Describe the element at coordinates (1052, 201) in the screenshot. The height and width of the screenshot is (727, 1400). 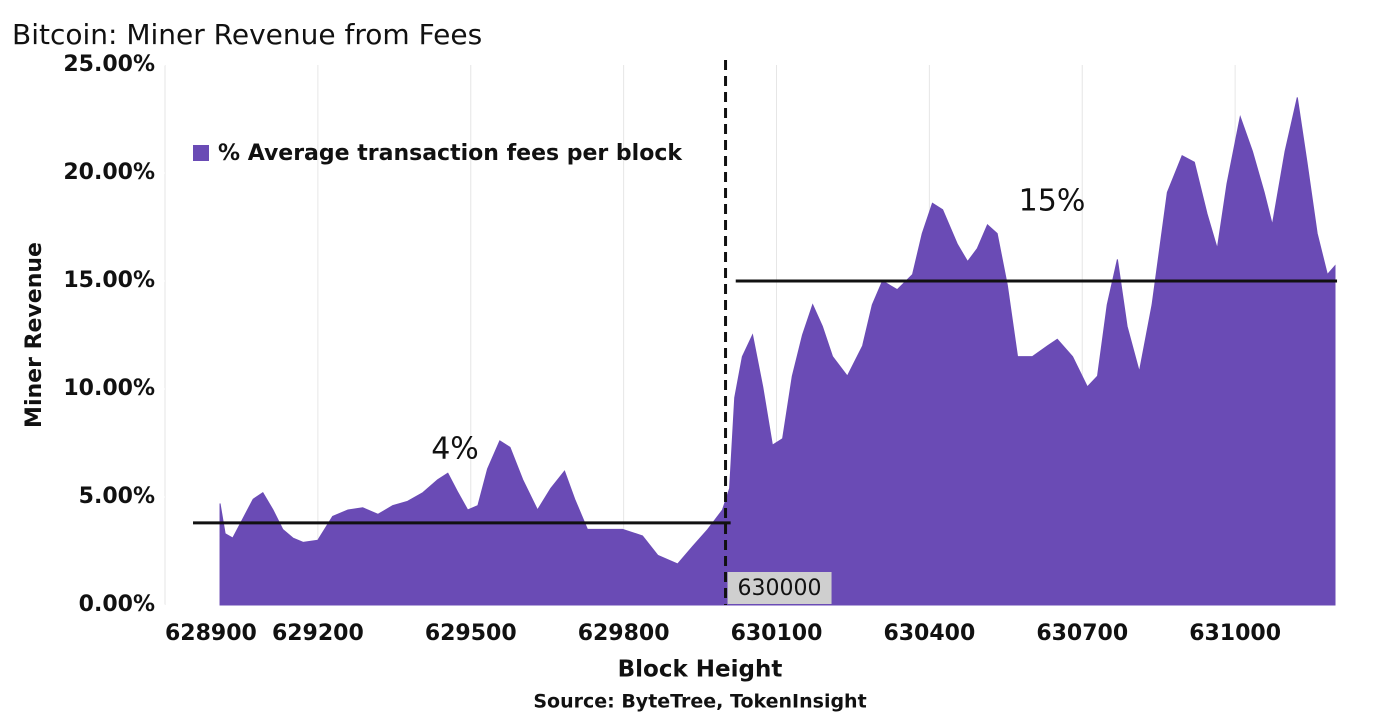
I see `average-label: 15%` at that location.